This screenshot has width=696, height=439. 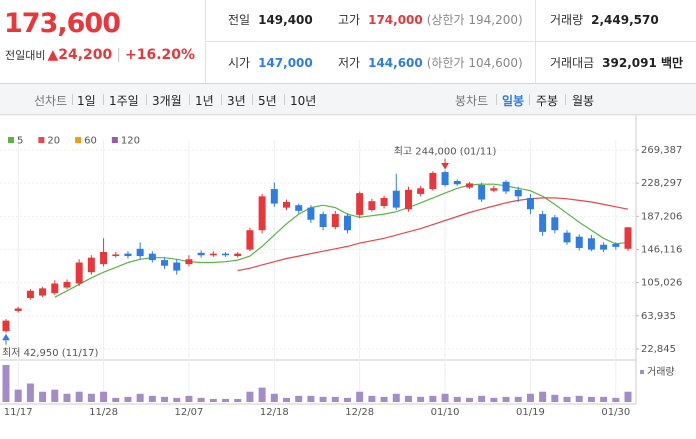 What do you see at coordinates (274, 412) in the screenshot?
I see `x-tick-label: 12/18` at bounding box center [274, 412].